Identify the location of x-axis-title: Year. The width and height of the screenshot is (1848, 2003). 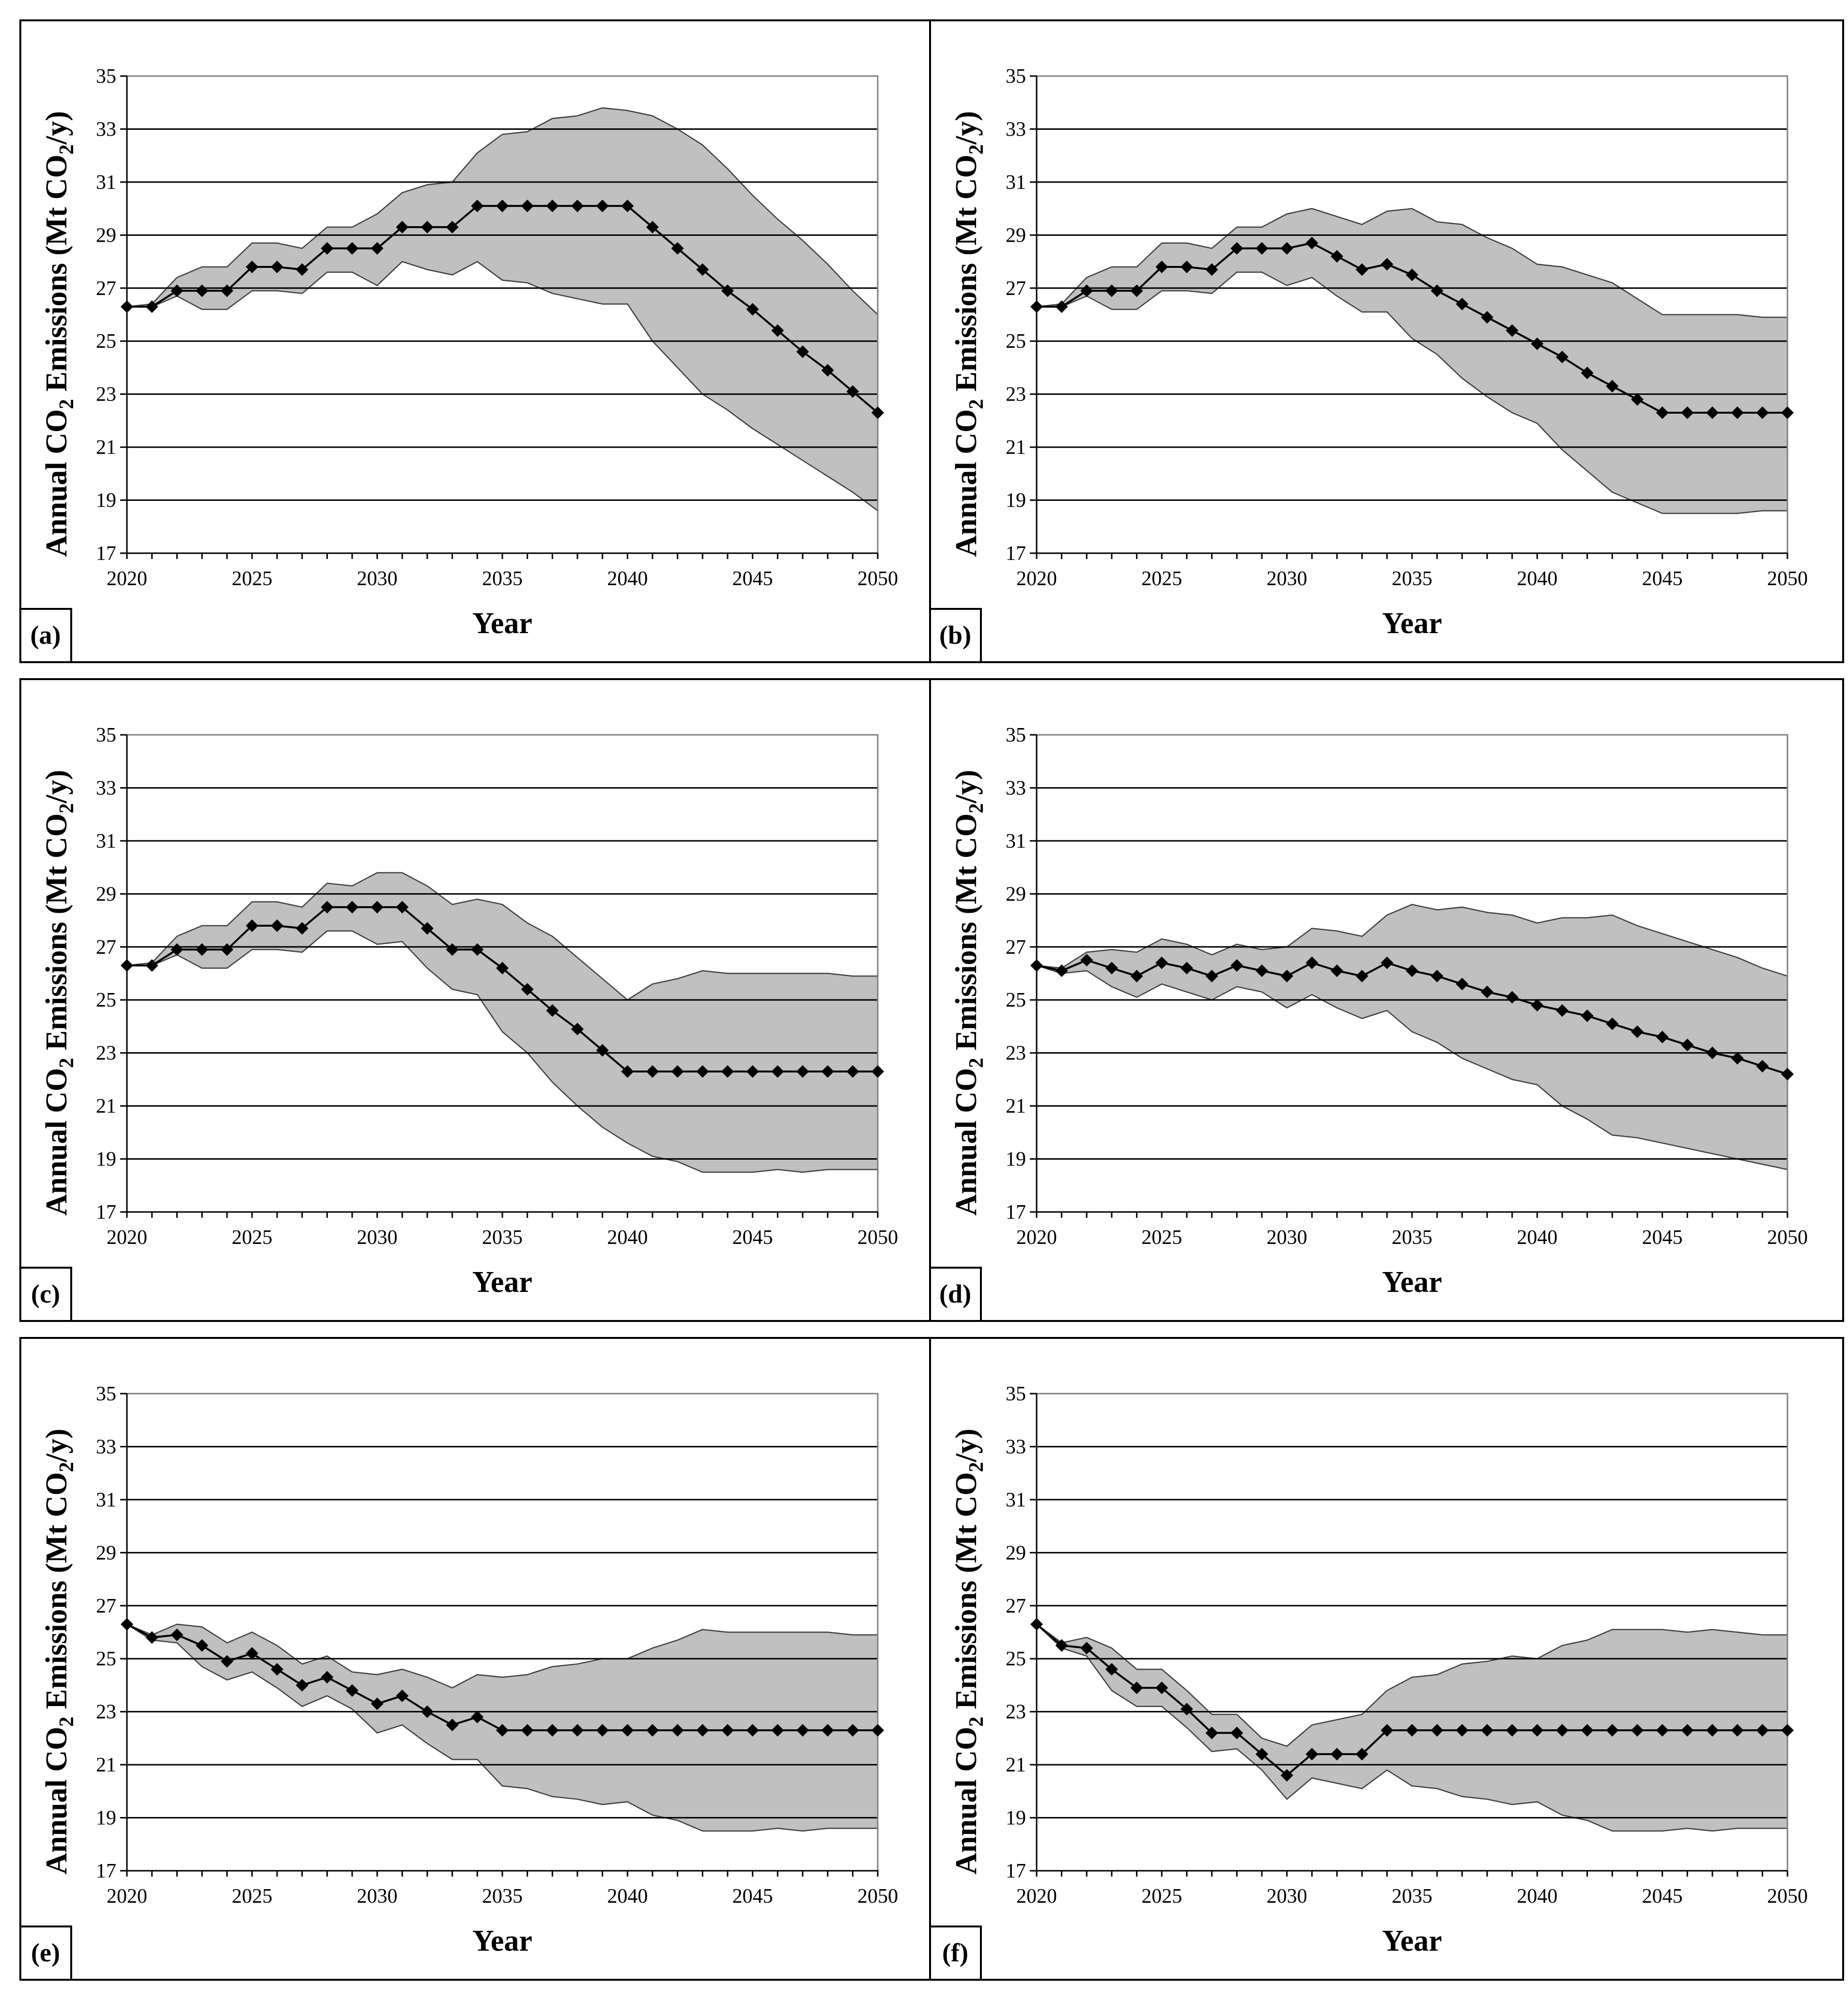
(502, 623).